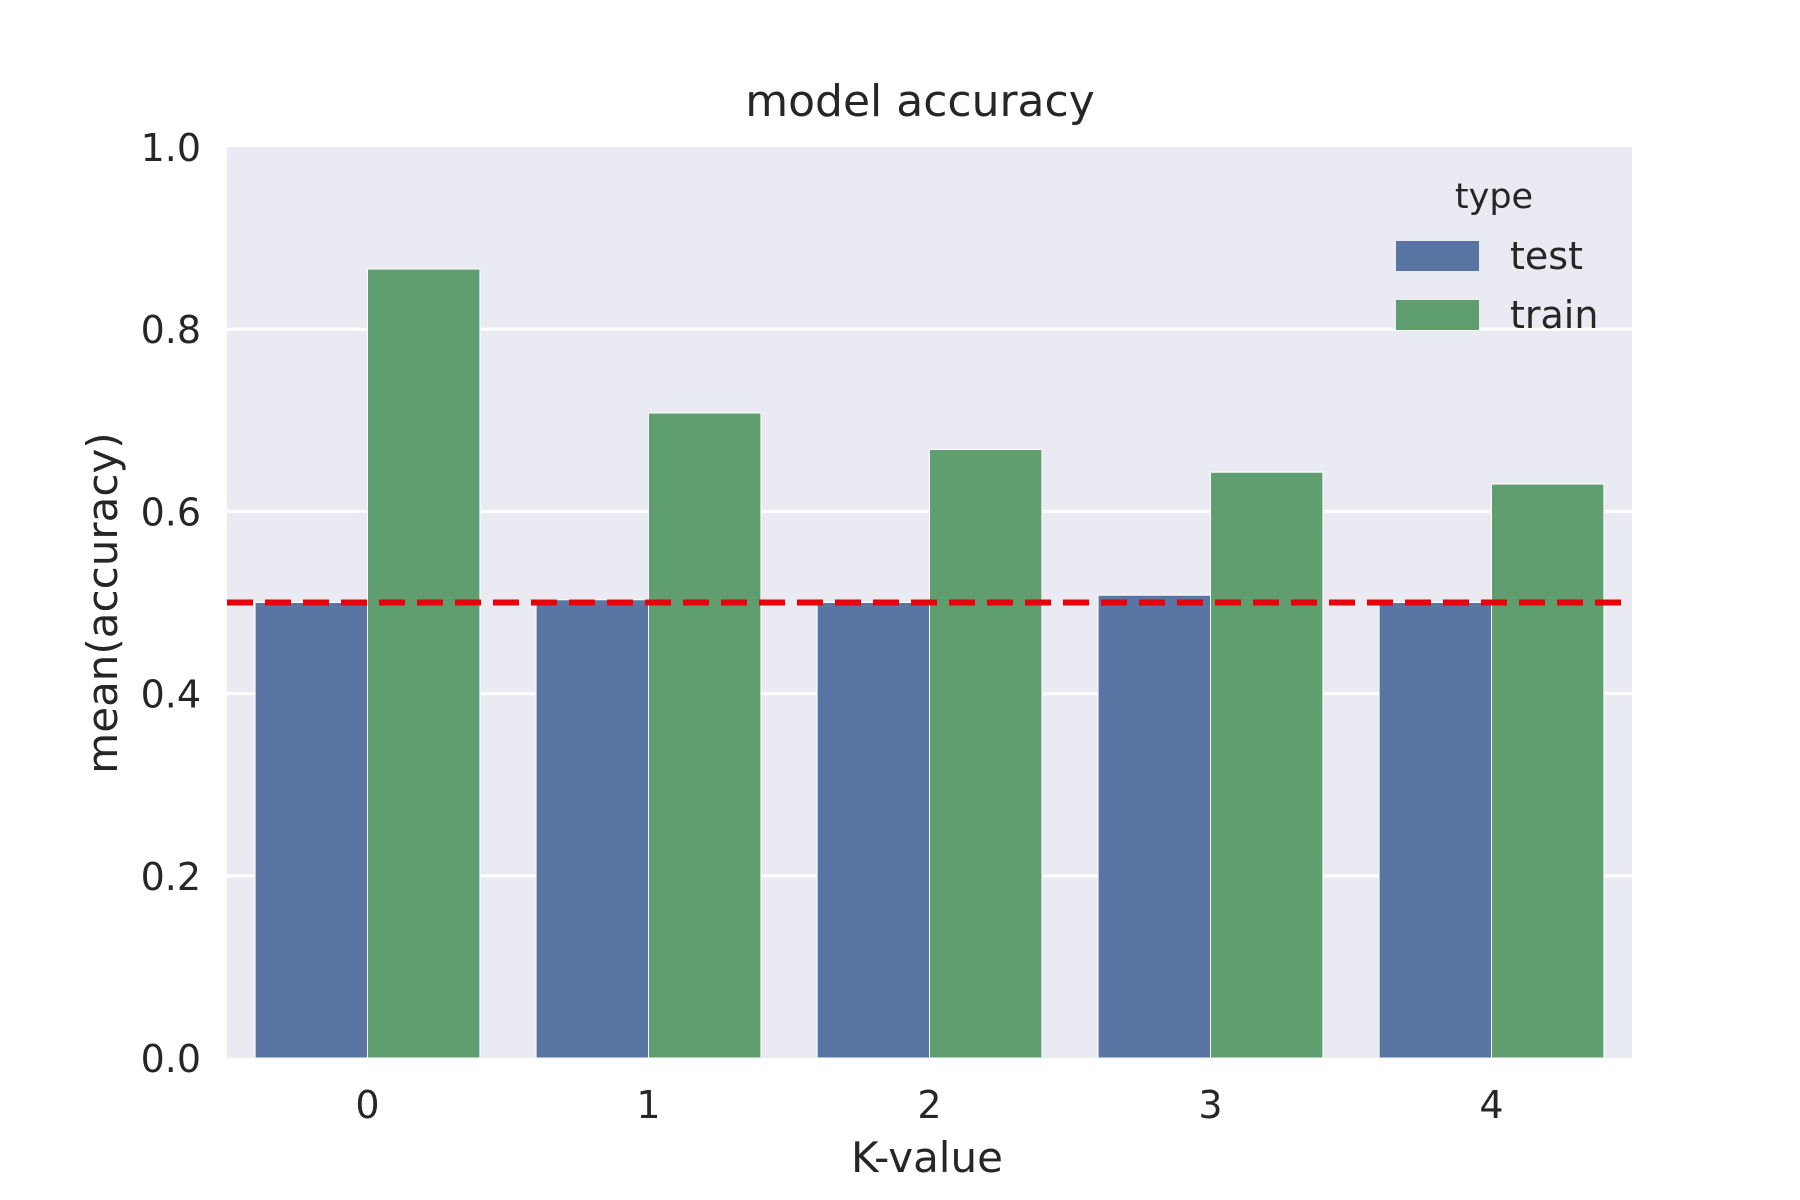 The height and width of the screenshot is (1200, 1800). I want to click on x-tick-label: 4, so click(1491, 1105).